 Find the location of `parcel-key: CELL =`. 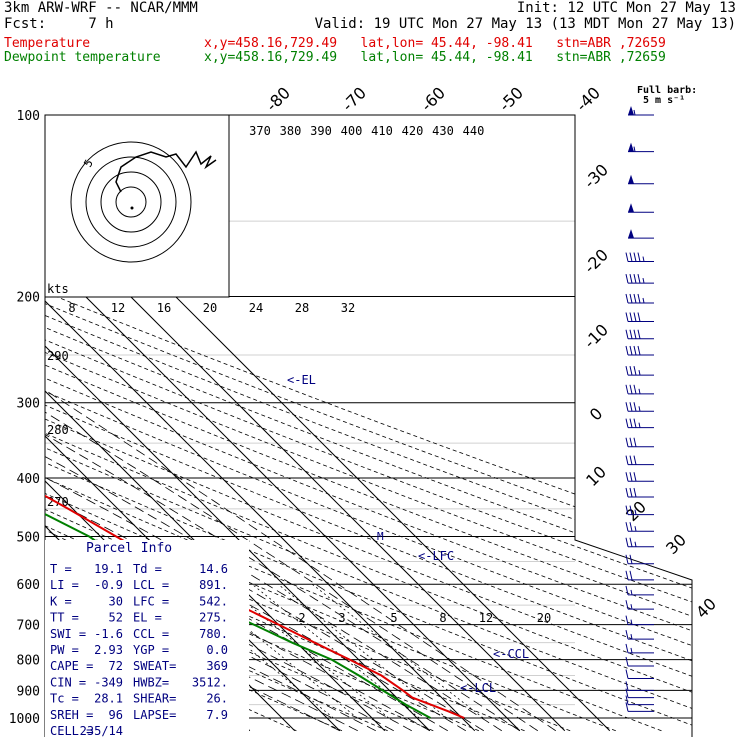

parcel-key: CELL = is located at coordinates (71, 731).